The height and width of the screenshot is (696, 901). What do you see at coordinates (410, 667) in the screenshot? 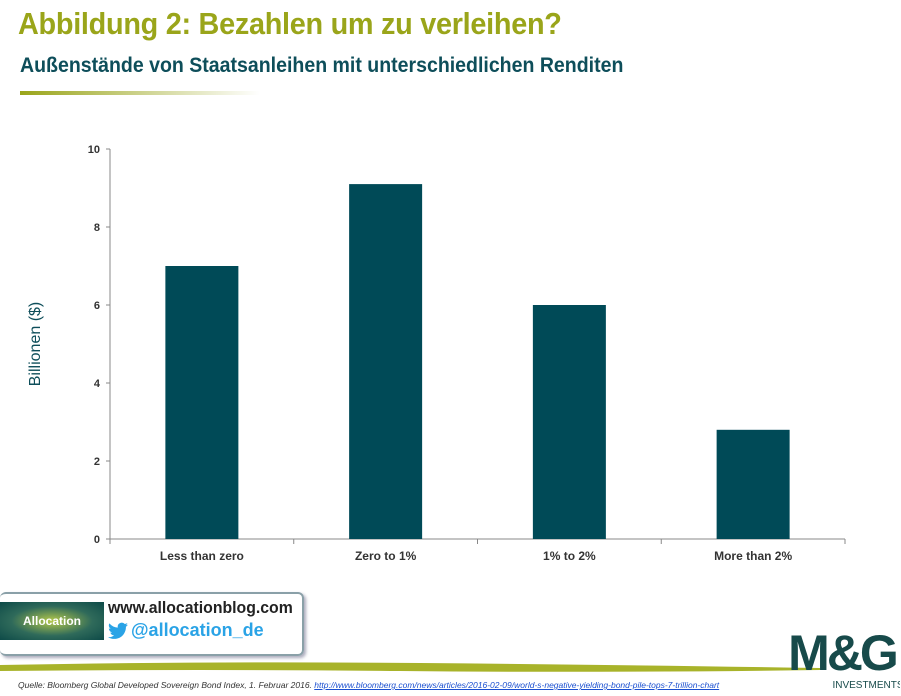
I see `brush-stroke-divider` at bounding box center [410, 667].